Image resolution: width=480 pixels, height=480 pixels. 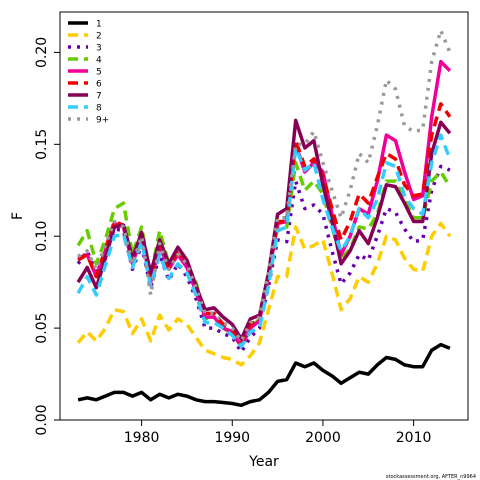 I want to click on legend-label: 5, so click(x=99, y=73).